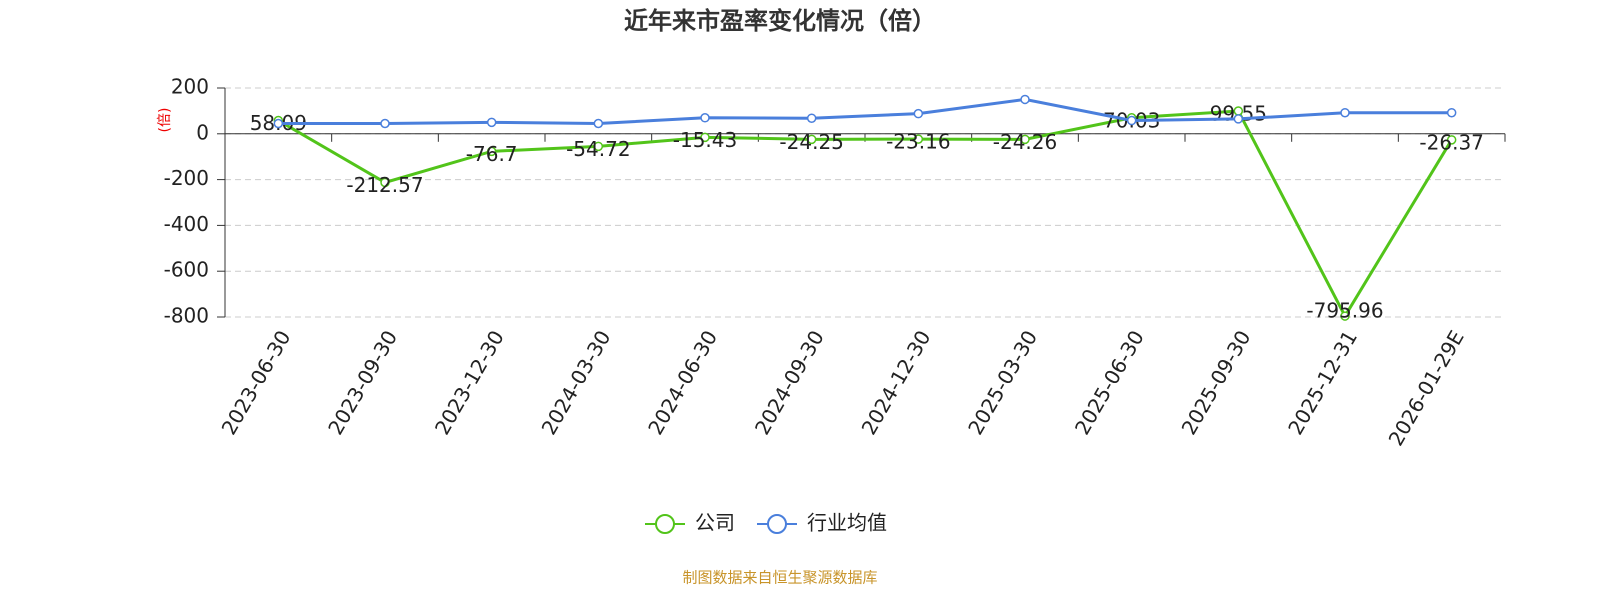 The height and width of the screenshot is (600, 1600). Describe the element at coordinates (165, 120) in the screenshot. I see `y-axis-label: (倍)` at that location.